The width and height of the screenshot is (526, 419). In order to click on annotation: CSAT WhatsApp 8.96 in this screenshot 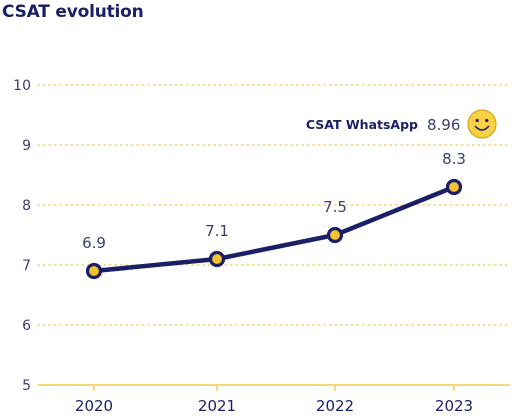, I will do `click(401, 124)`.